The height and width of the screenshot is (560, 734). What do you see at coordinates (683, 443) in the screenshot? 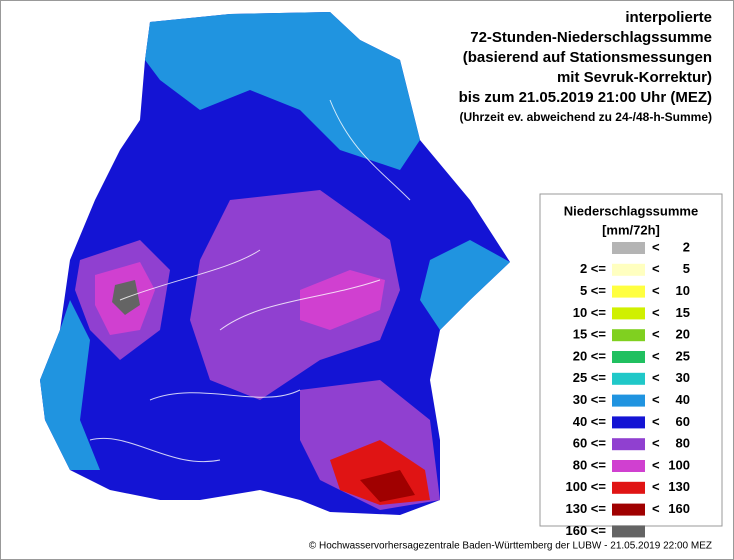
I see `legend-upper: 80` at bounding box center [683, 443].